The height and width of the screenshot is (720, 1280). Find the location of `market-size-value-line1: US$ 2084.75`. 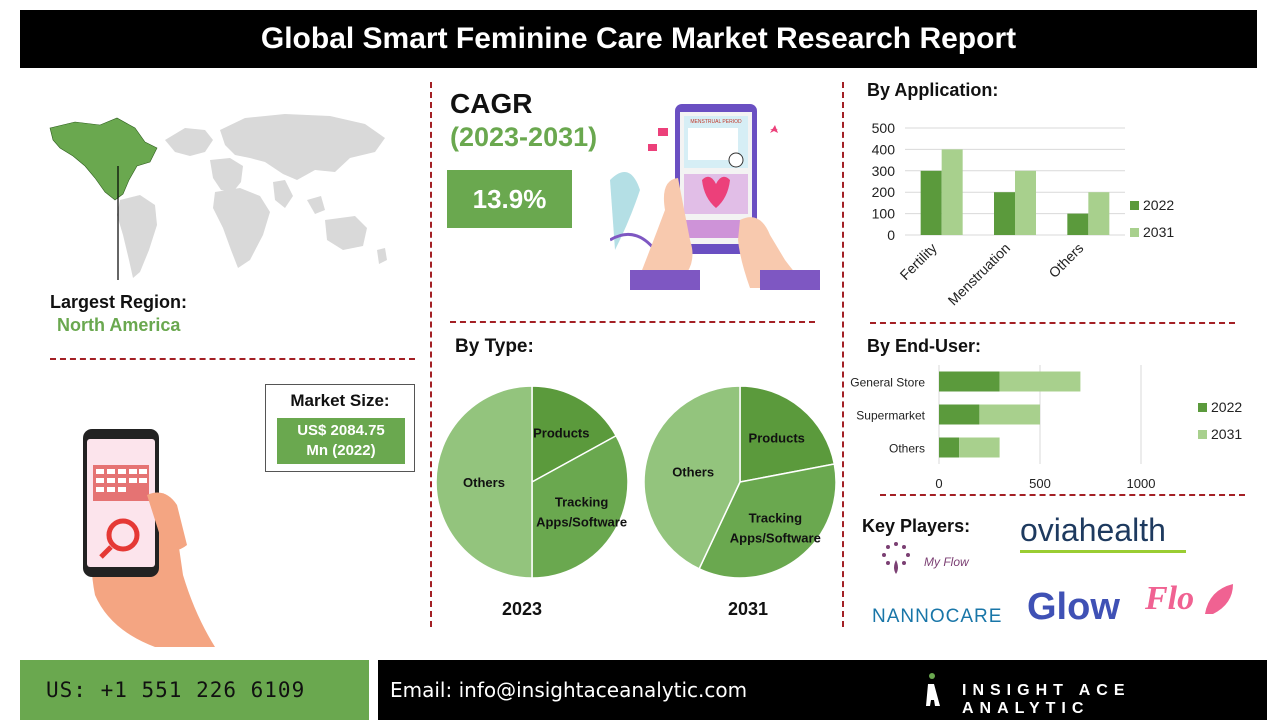

market-size-value-line1: US$ 2084.75 is located at coordinates (341, 430).